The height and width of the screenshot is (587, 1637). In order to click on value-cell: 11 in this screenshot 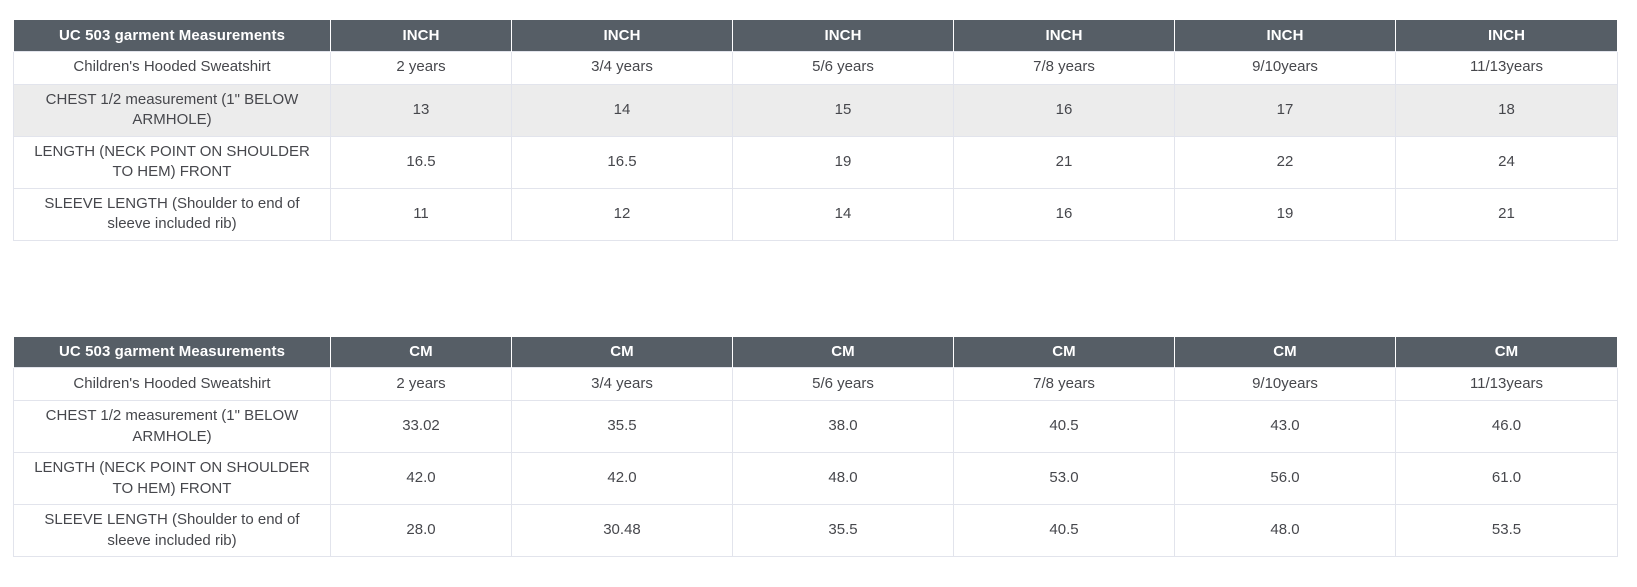, I will do `click(421, 214)`.